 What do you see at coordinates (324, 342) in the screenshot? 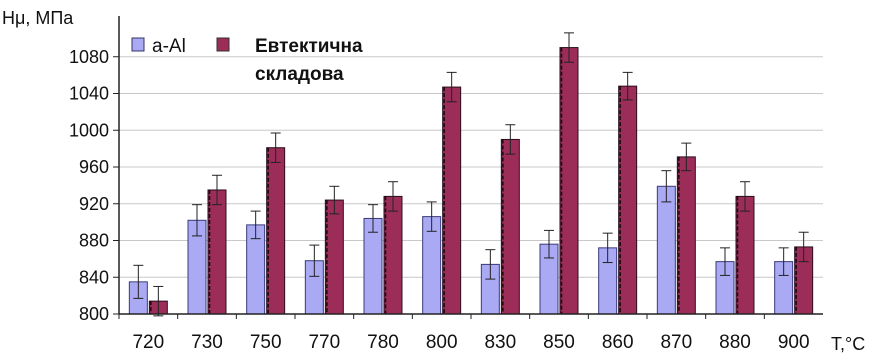
I see `x-tick-label-770: 770` at bounding box center [324, 342].